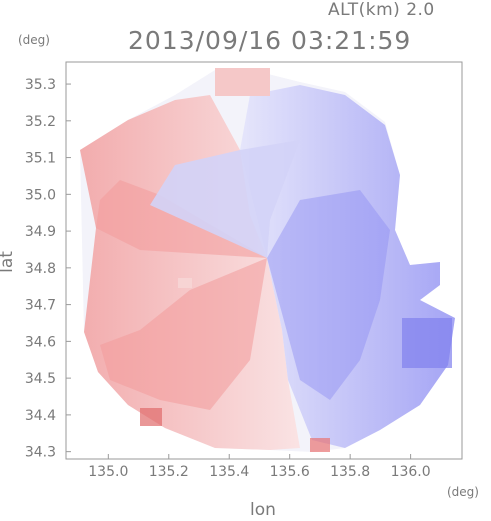 The height and width of the screenshot is (521, 491). I want to click on y-tick-label: 34.3, so click(40, 453).